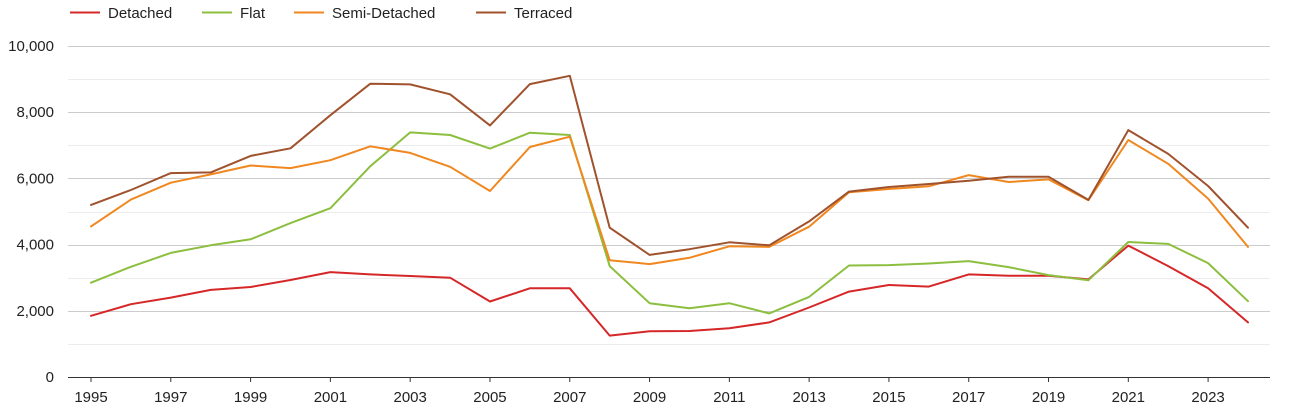 The image size is (1305, 410). What do you see at coordinates (35, 245) in the screenshot?
I see `y-tick-label: 4,000` at bounding box center [35, 245].